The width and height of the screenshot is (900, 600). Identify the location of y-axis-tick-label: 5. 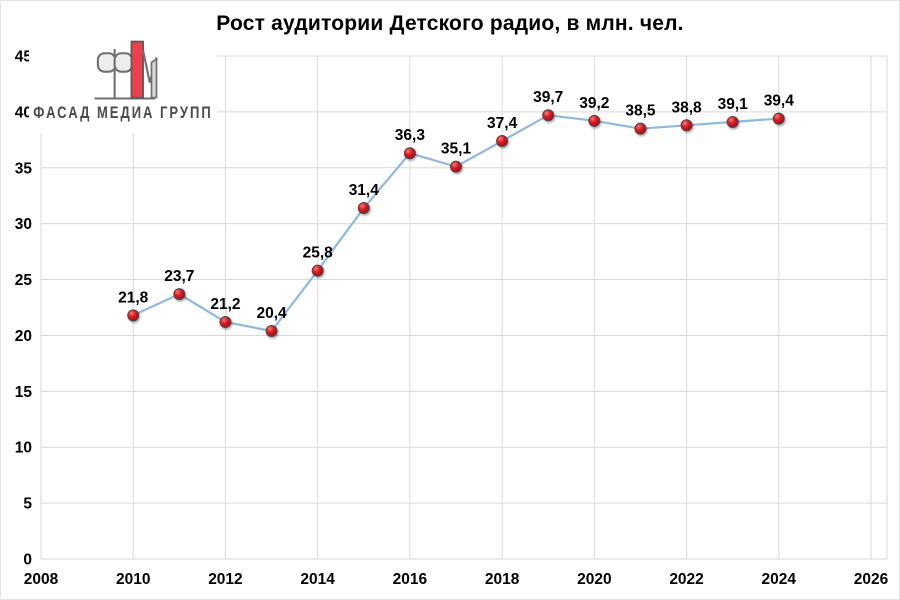
(27, 504).